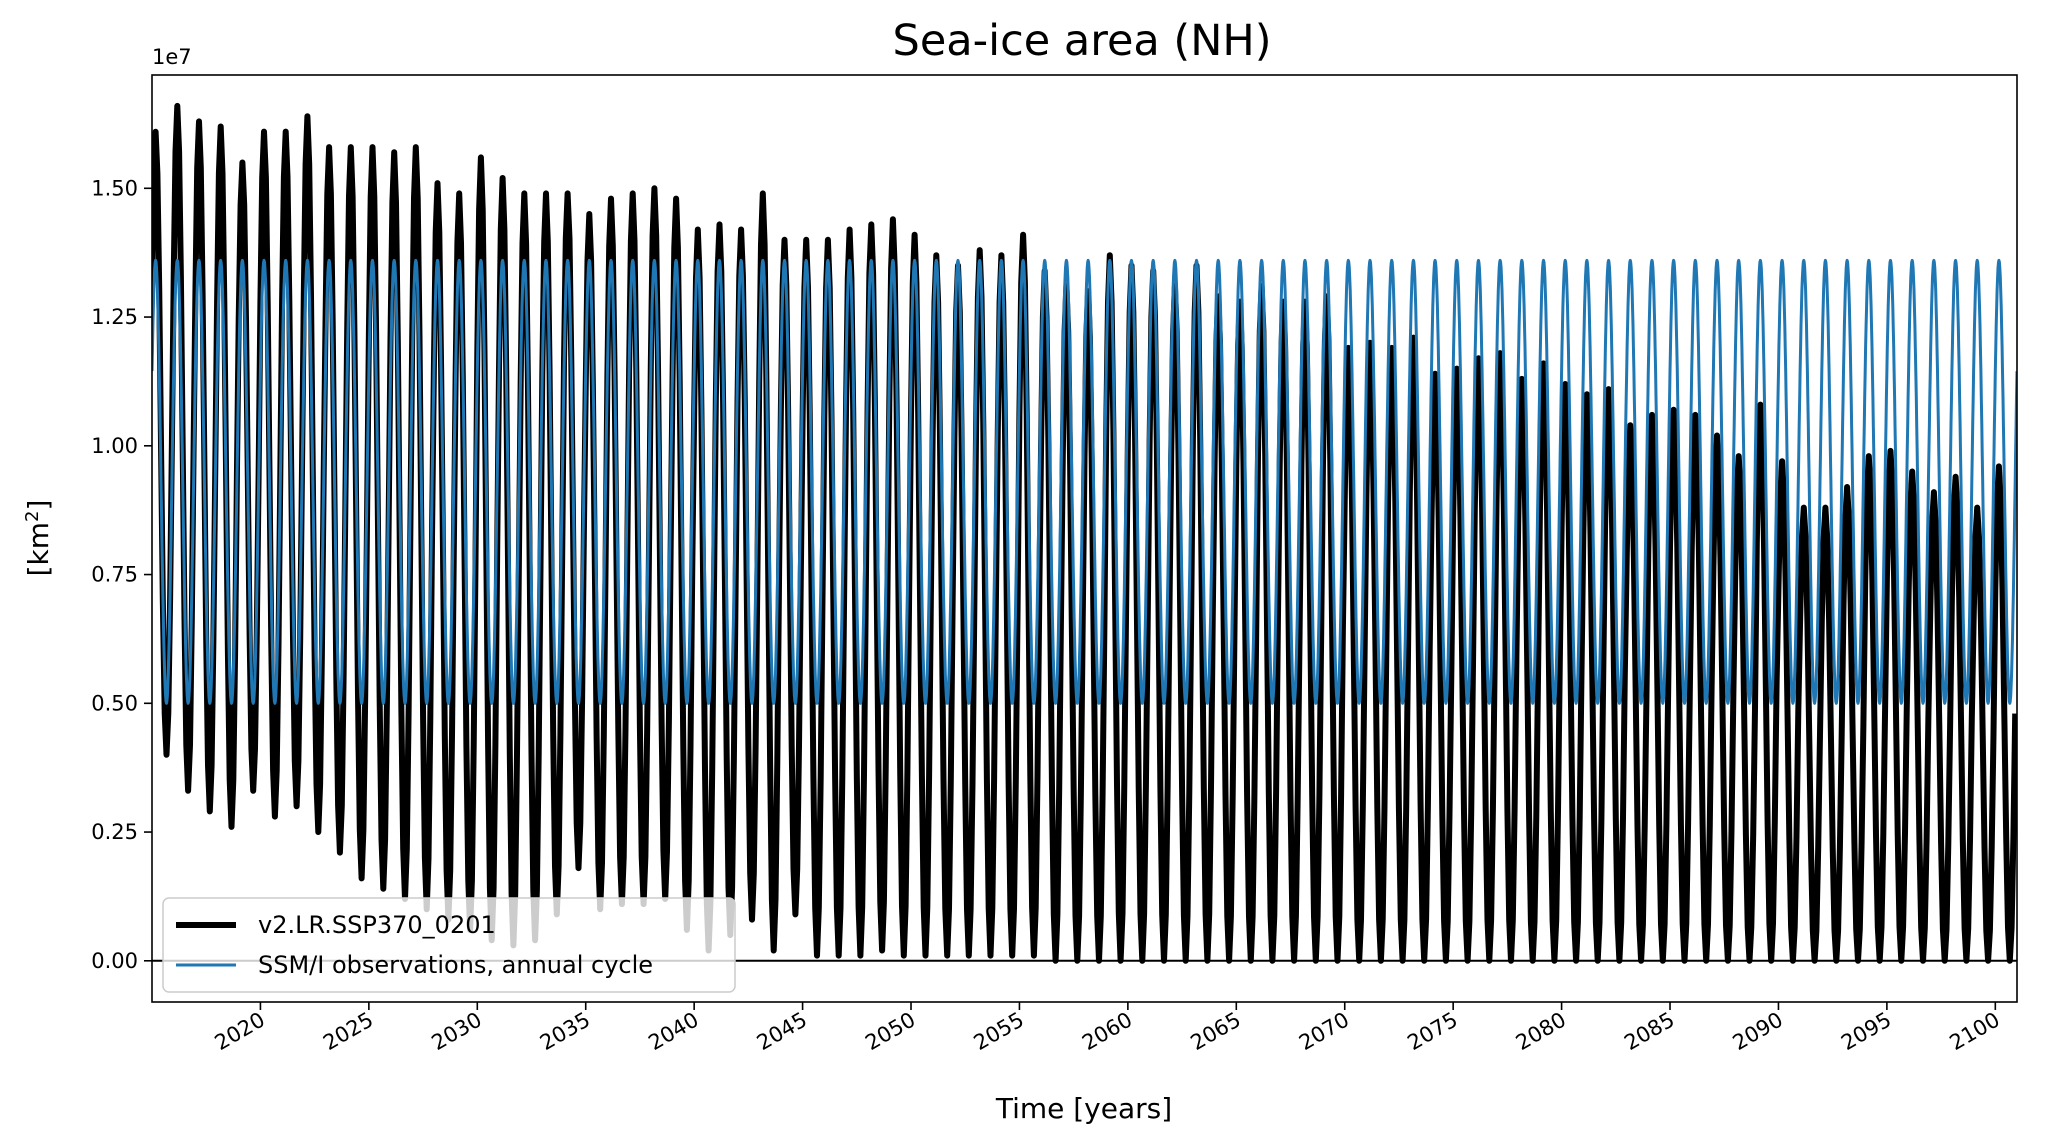 This screenshot has width=2048, height=1141. What do you see at coordinates (890, 1032) in the screenshot?
I see `x-tick-label: 2050` at bounding box center [890, 1032].